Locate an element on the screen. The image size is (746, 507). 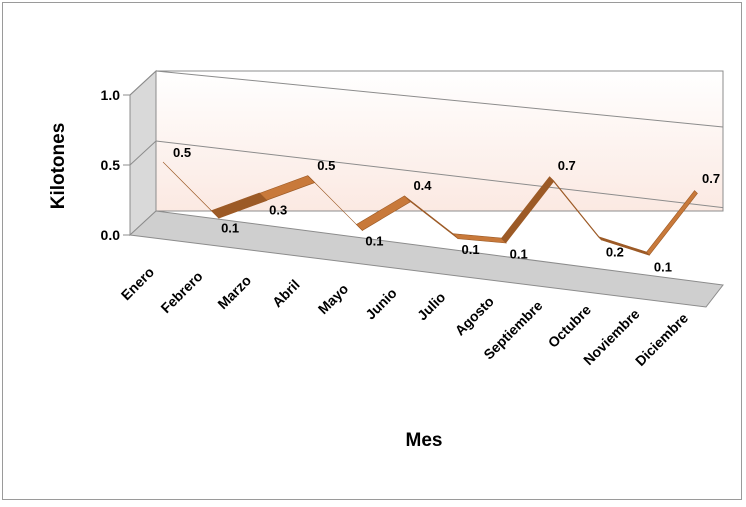
category-label: Enero is located at coordinates (137, 283).